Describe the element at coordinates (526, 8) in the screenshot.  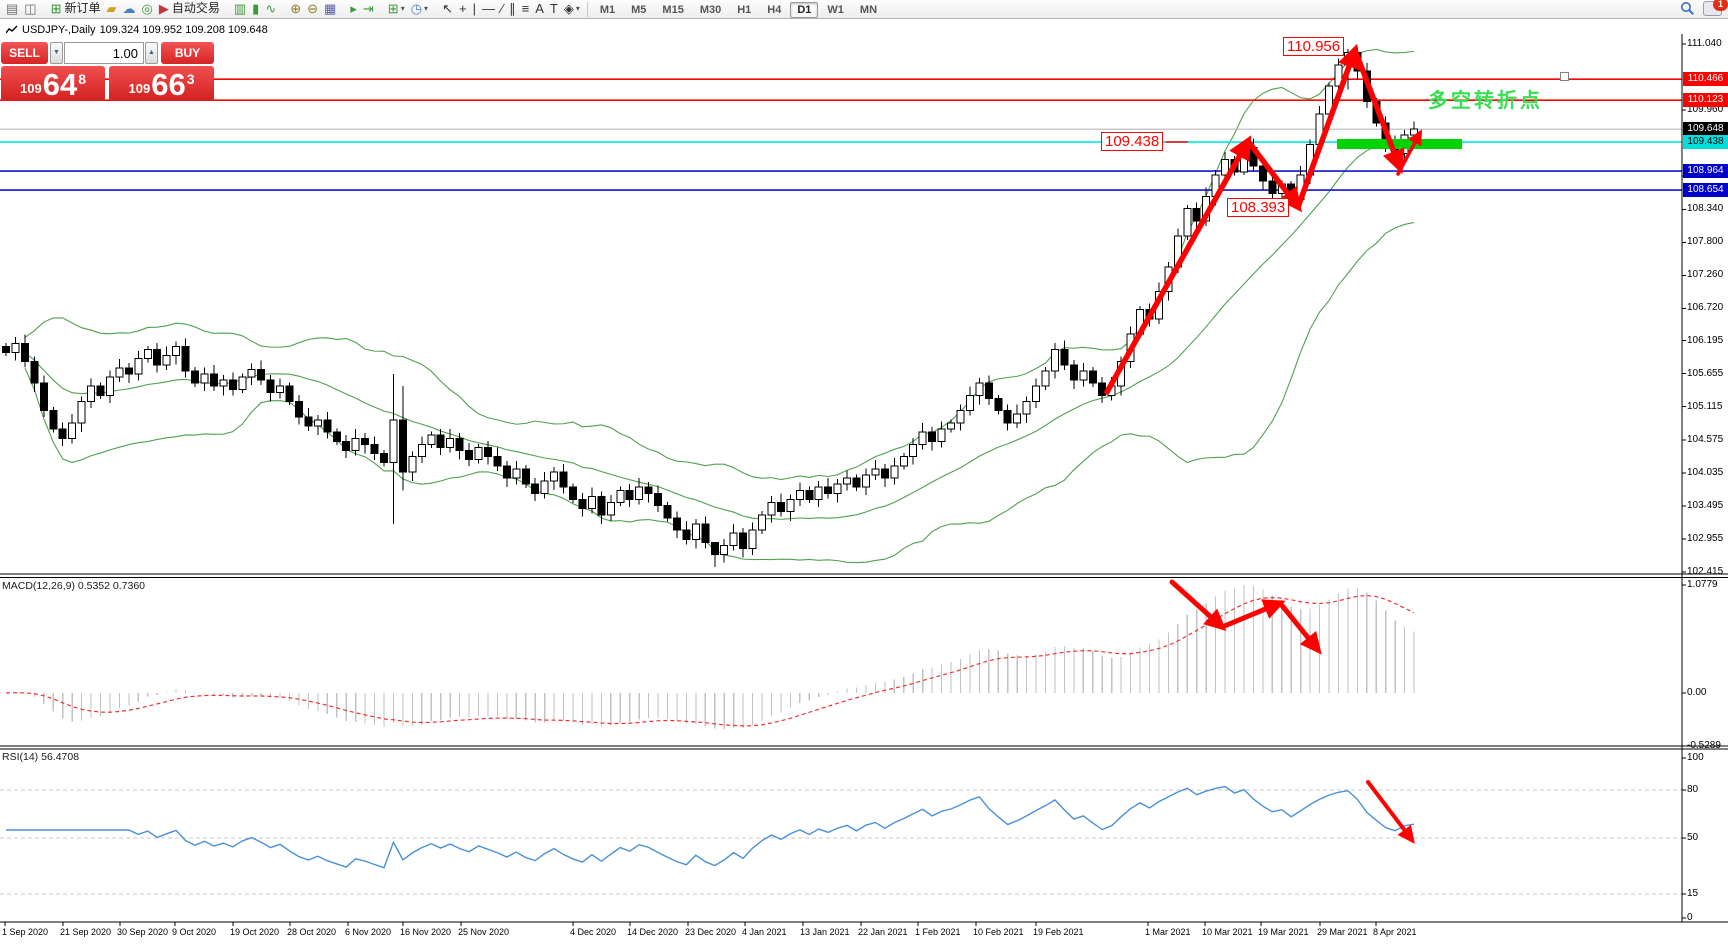
I see `fibonacci-icon: ≡` at that location.